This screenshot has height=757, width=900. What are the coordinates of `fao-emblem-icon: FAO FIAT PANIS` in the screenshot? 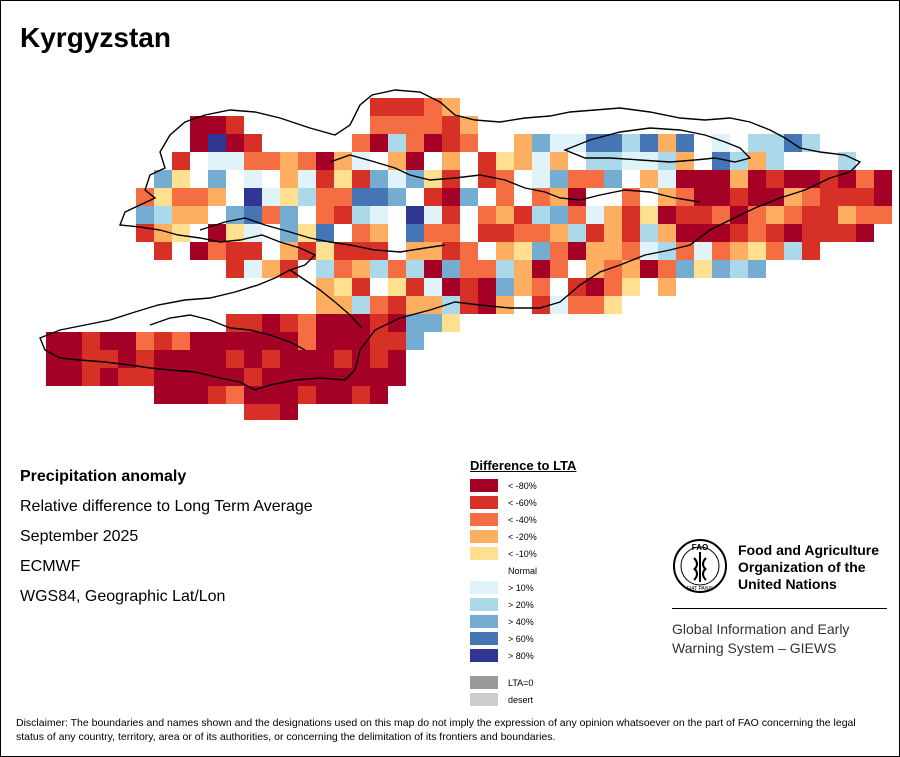 It's located at (700, 566).